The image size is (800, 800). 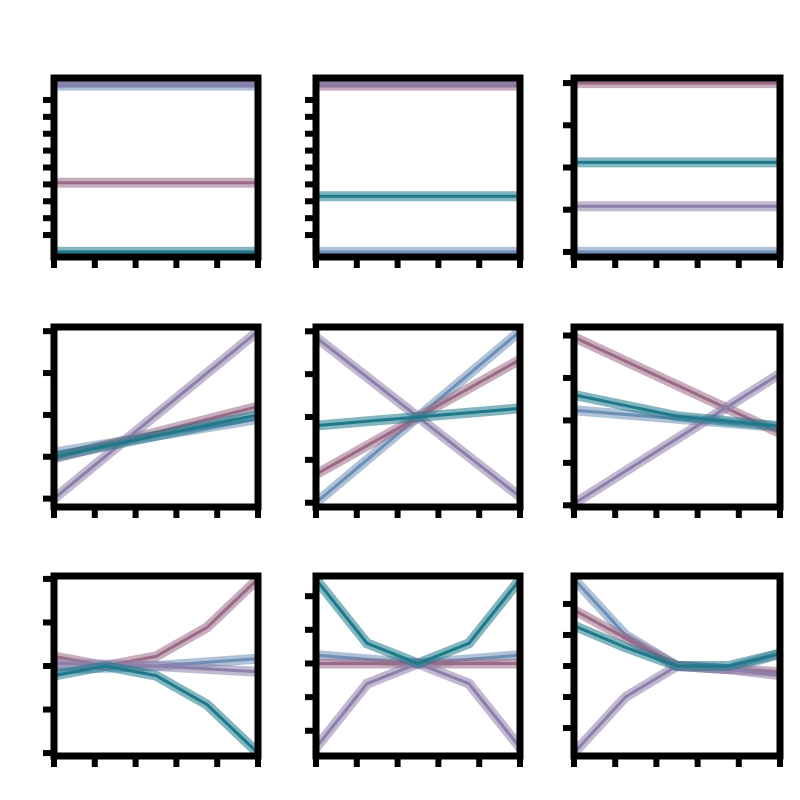 I want to click on subplot-r2c0, so click(x=152, y=669).